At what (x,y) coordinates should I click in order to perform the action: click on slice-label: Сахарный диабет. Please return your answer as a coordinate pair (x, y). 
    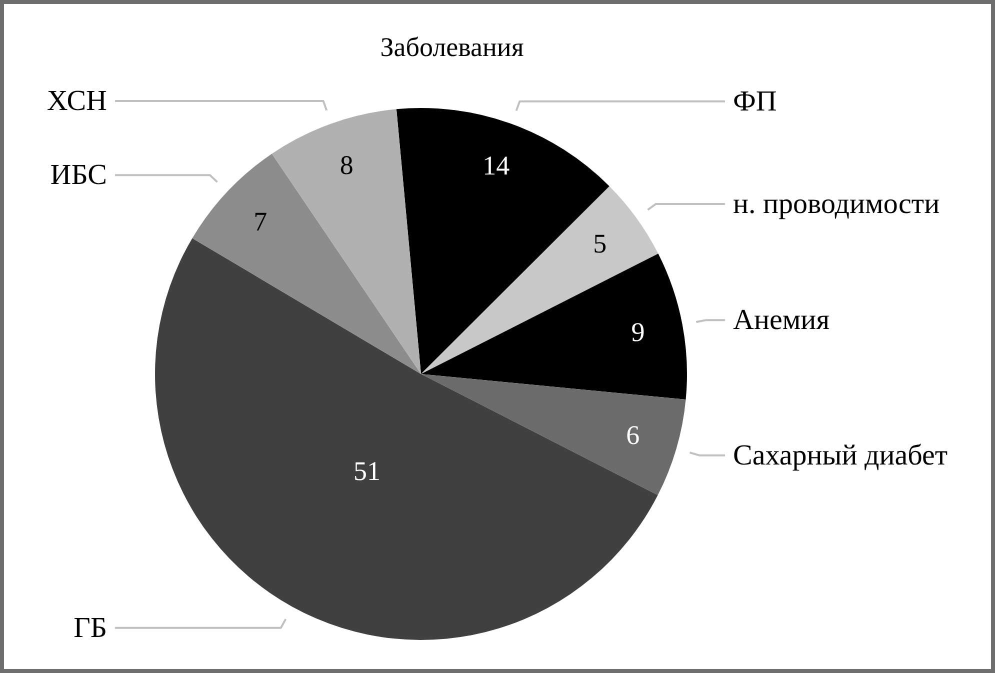
    Looking at the image, I should click on (840, 455).